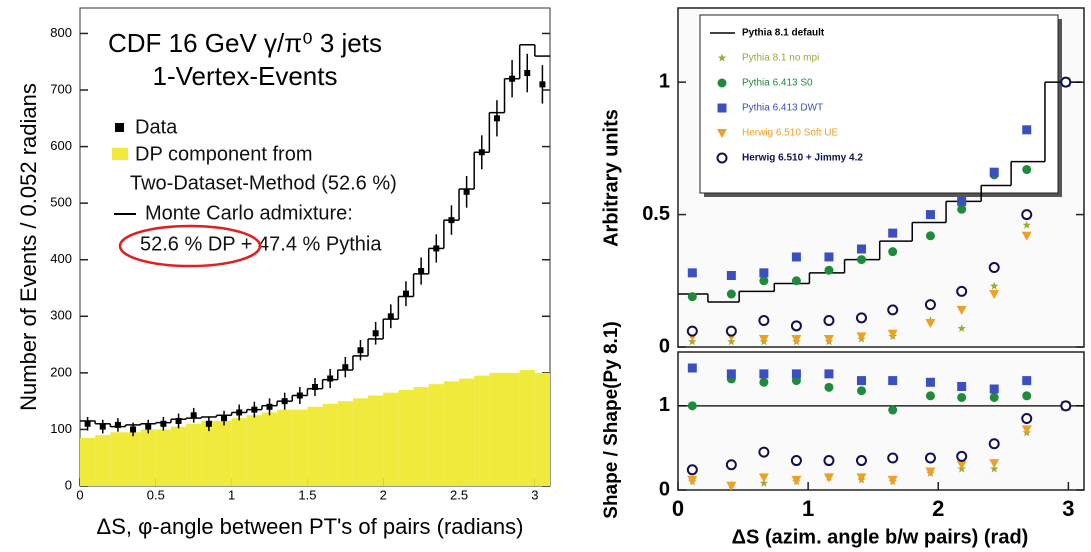 The image size is (1091, 552). I want to click on highlight-ellipse, so click(190, 246).